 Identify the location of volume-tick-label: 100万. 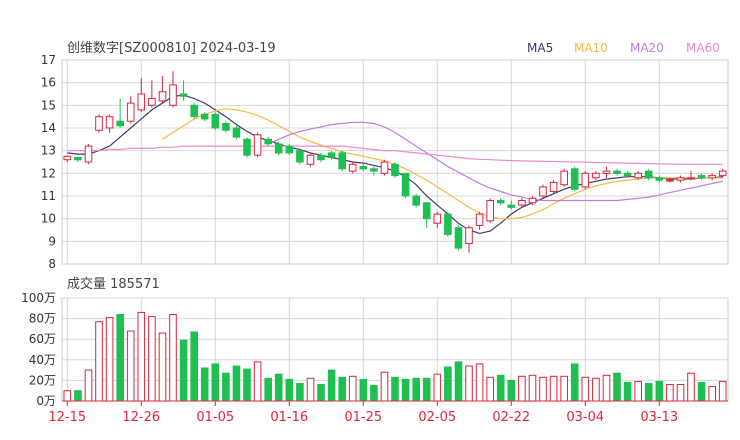
(38, 298).